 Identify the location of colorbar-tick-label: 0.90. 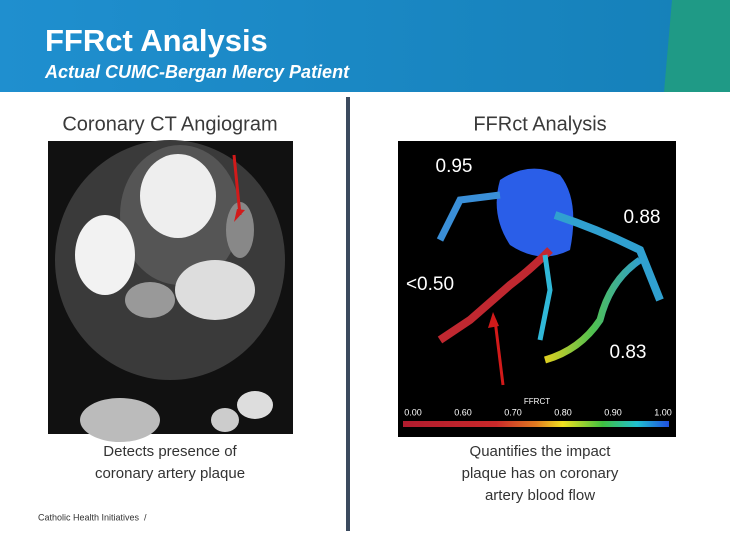
(613, 412).